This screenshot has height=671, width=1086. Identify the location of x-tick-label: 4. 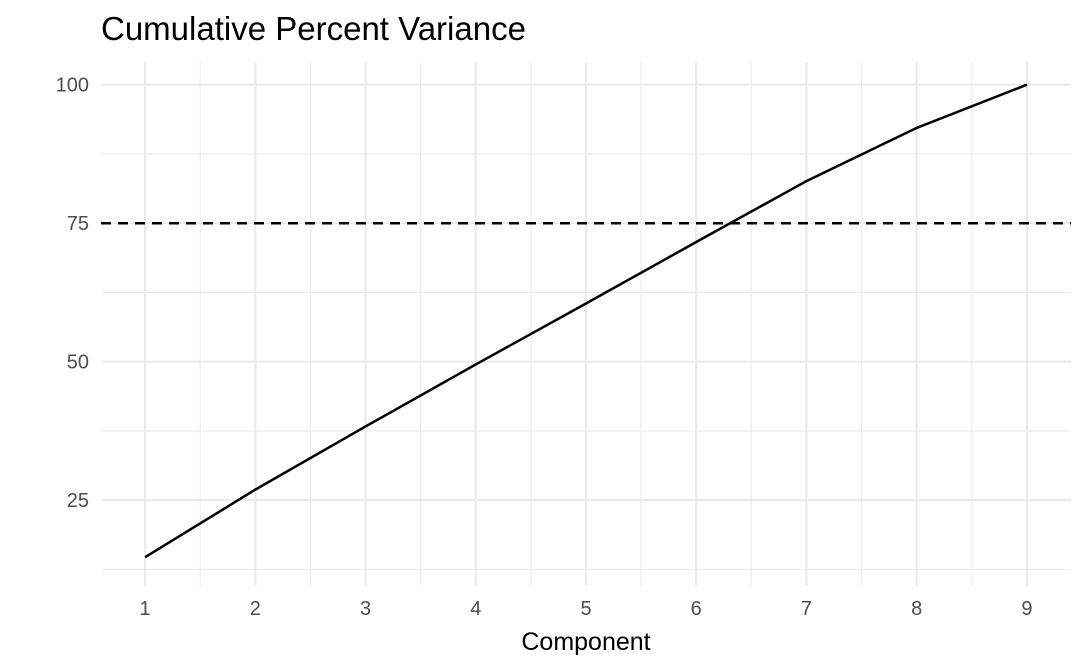
(475, 609).